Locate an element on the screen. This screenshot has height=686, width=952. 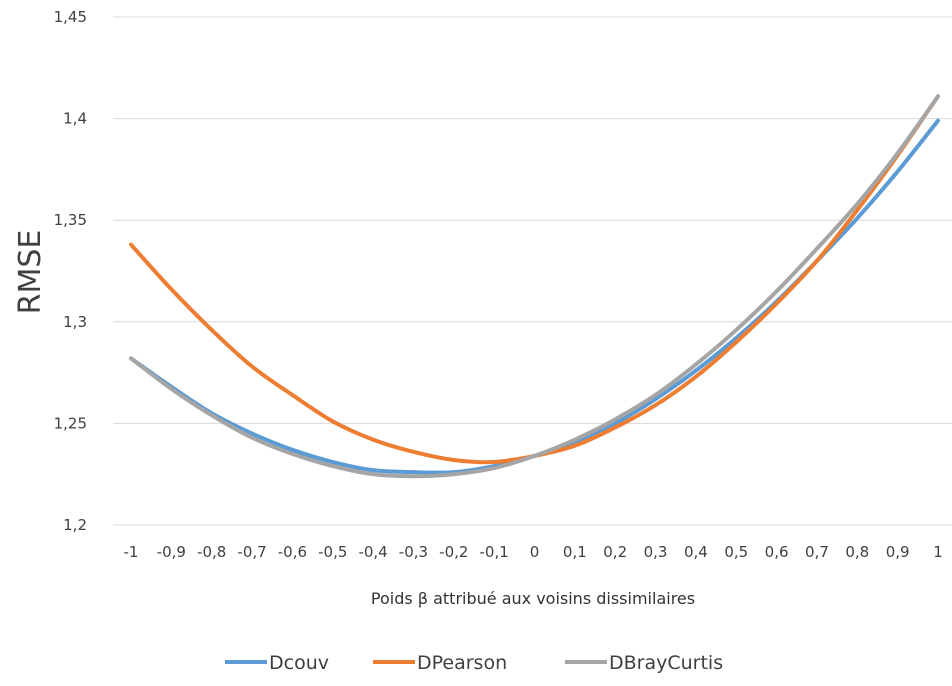
x-tick-label: -0,3 is located at coordinates (413, 552).